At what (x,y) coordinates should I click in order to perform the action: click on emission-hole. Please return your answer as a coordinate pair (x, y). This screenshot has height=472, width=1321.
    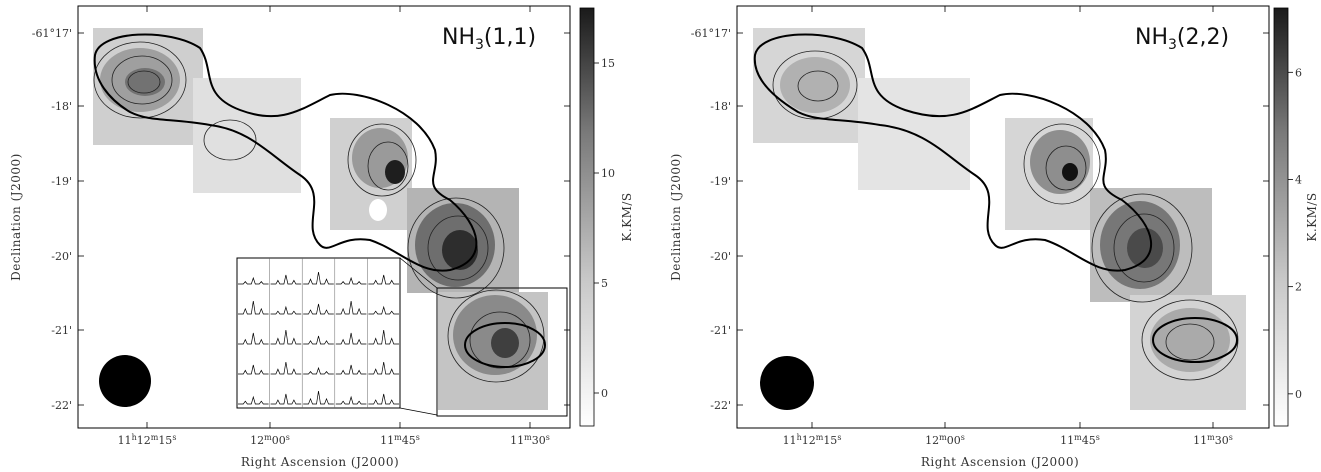
    Looking at the image, I should click on (378, 210).